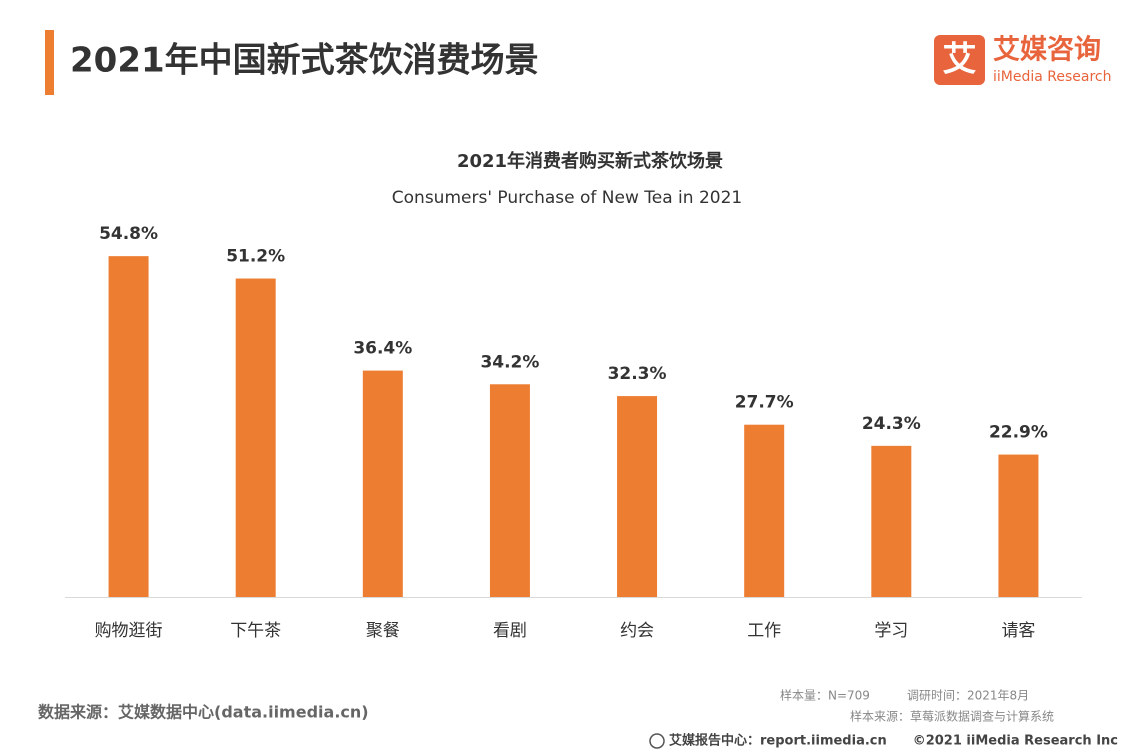 The image size is (1134, 756). I want to click on value-label: 32.3%, so click(637, 374).